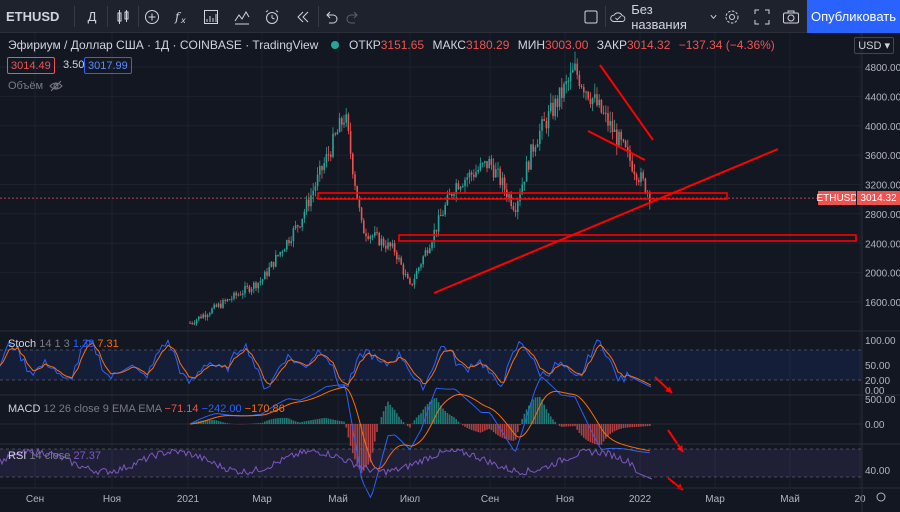  Describe the element at coordinates (402, 45) in the screenshot. I see `open-value: 3151.65` at that location.